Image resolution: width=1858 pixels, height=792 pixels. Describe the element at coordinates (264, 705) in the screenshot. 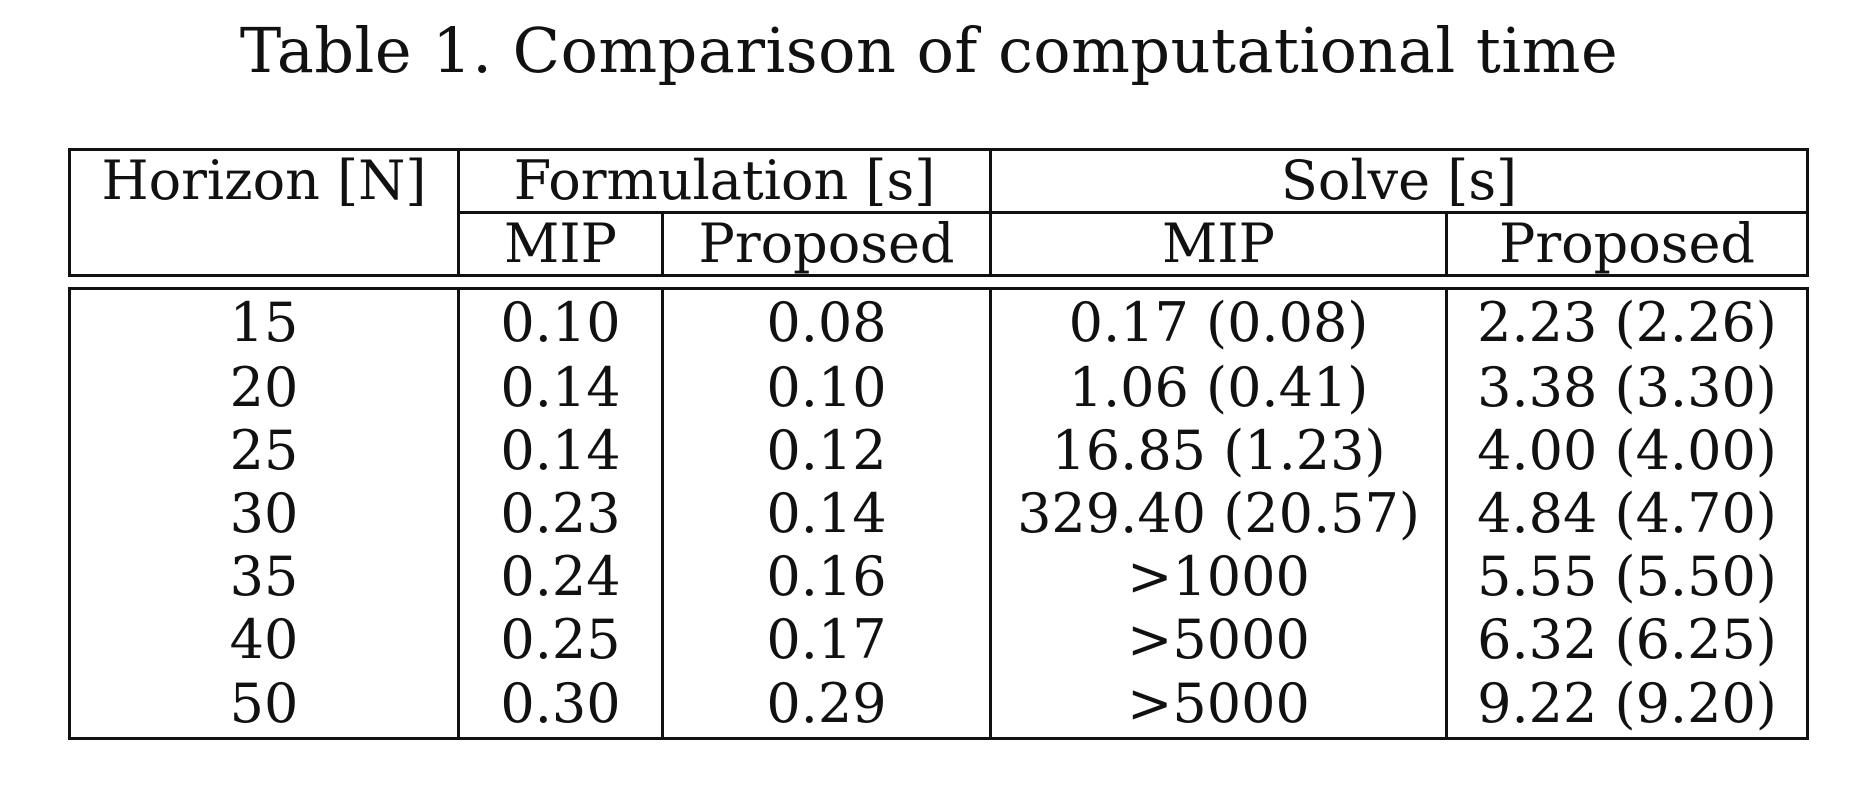

I see `cell-horizon: 50` at that location.